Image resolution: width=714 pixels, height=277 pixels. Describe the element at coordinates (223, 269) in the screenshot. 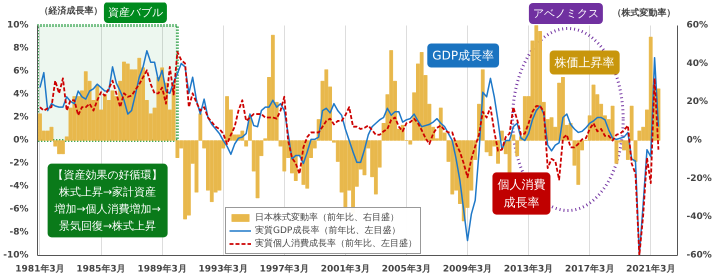

I see `x-tick-label: 1993年3月` at that location.